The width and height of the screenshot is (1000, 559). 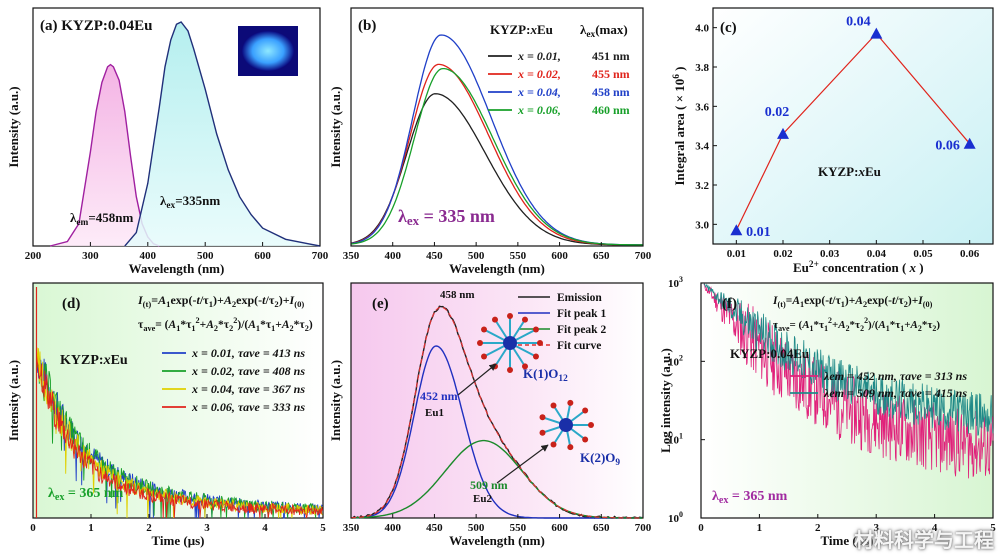 What do you see at coordinates (497, 127) in the screenshot?
I see `panel-b-frame` at bounding box center [497, 127].